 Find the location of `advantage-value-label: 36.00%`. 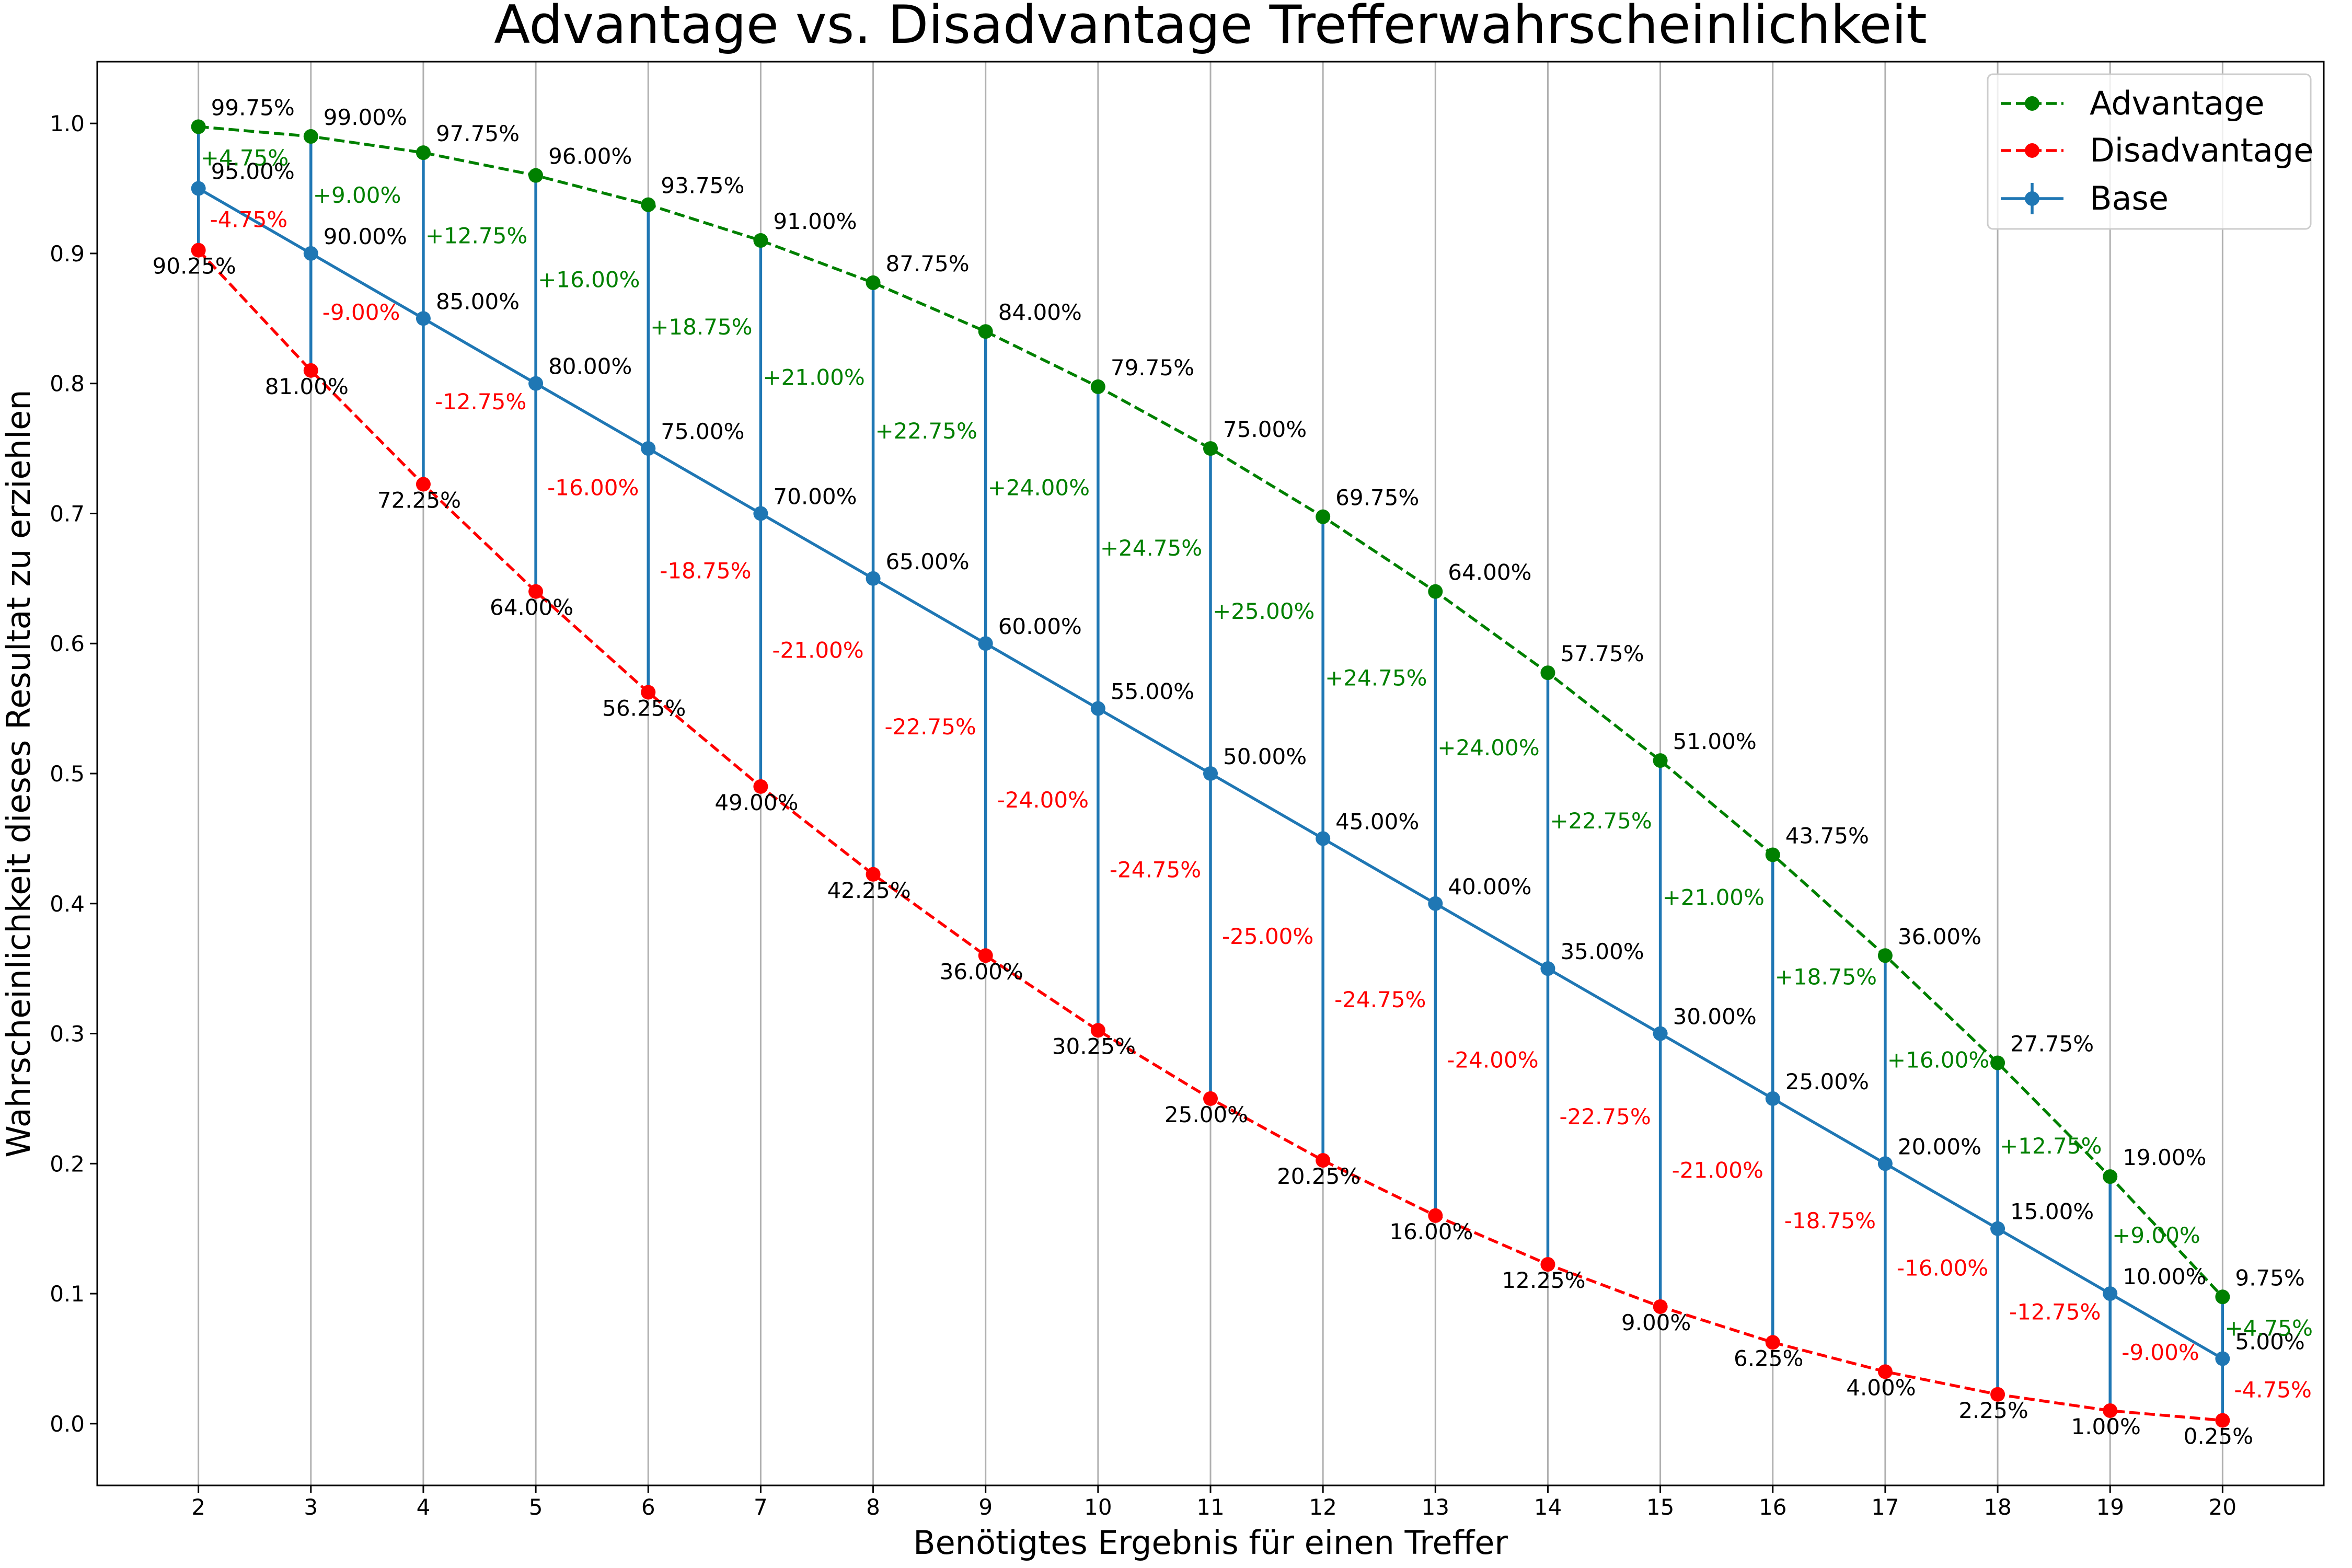

advantage-value-label: 36.00% is located at coordinates (1939, 936).